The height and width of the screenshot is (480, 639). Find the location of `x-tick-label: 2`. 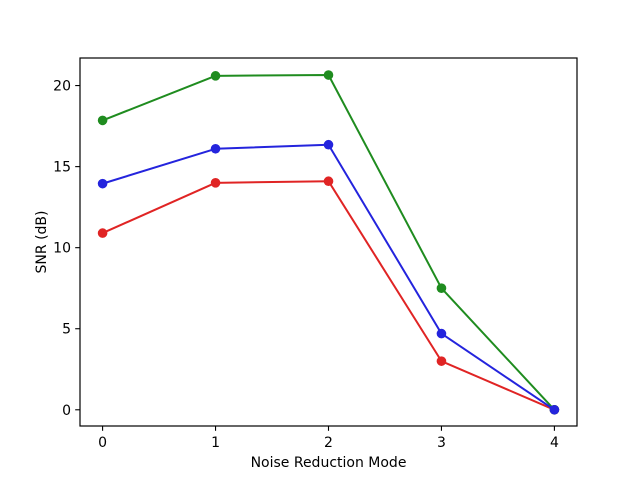

x-tick-label: 2 is located at coordinates (328, 443).